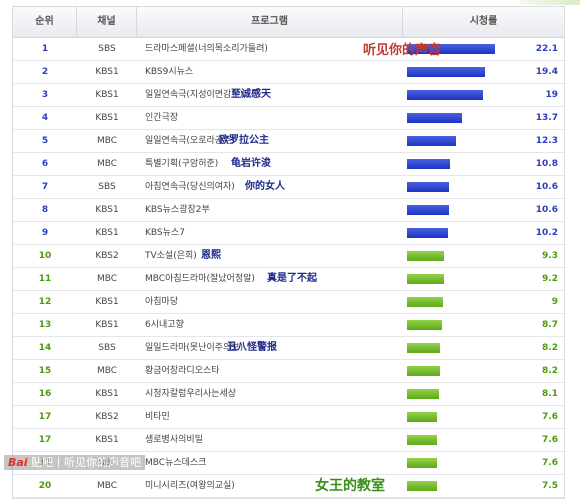  I want to click on rank-cell: 11, so click(45, 279).